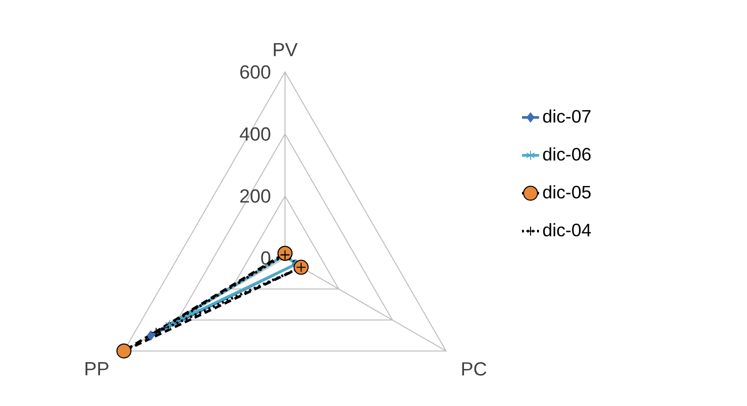 The image size is (747, 406). Describe the element at coordinates (567, 154) in the screenshot. I see `legend-label: dic-06` at that location.